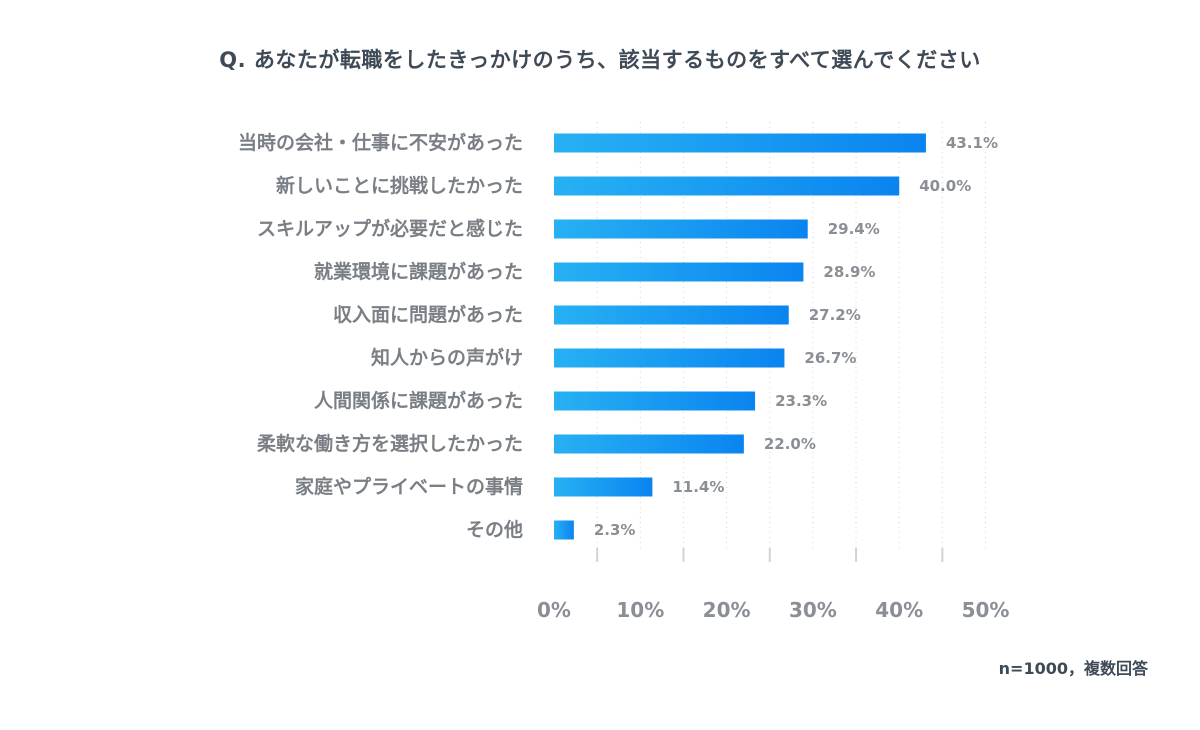 The height and width of the screenshot is (730, 1200). I want to click on value-label: 26.7%, so click(830, 358).